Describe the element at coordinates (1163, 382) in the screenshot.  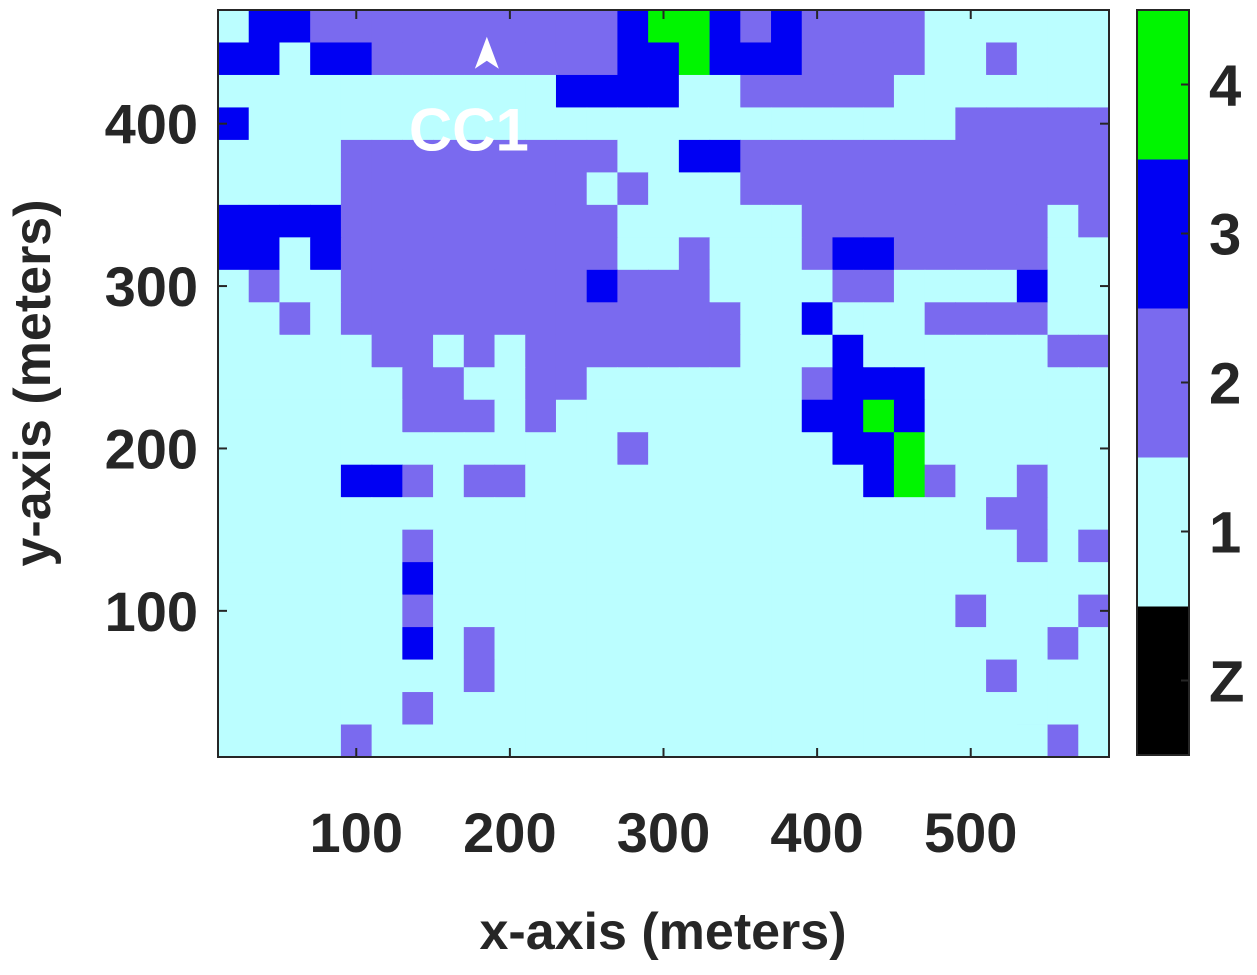
I see `colorbar-frame` at that location.